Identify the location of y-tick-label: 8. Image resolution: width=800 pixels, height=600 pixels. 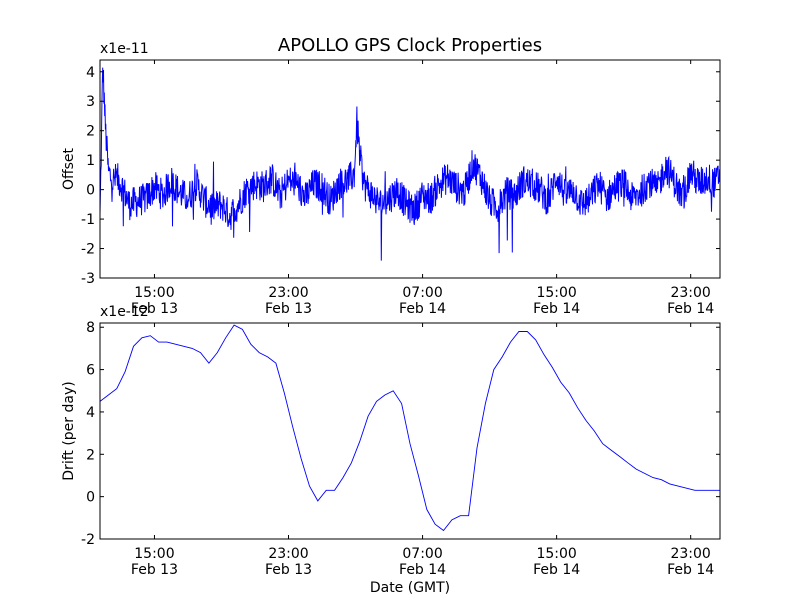
(90, 328).